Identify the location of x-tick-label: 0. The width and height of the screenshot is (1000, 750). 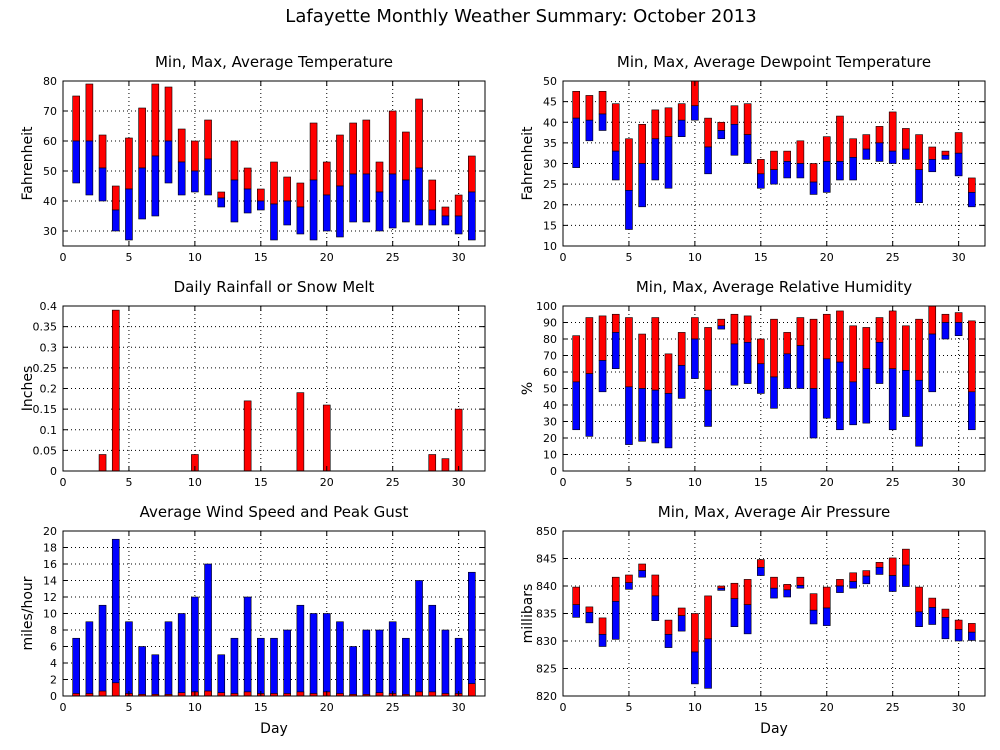
(563, 482).